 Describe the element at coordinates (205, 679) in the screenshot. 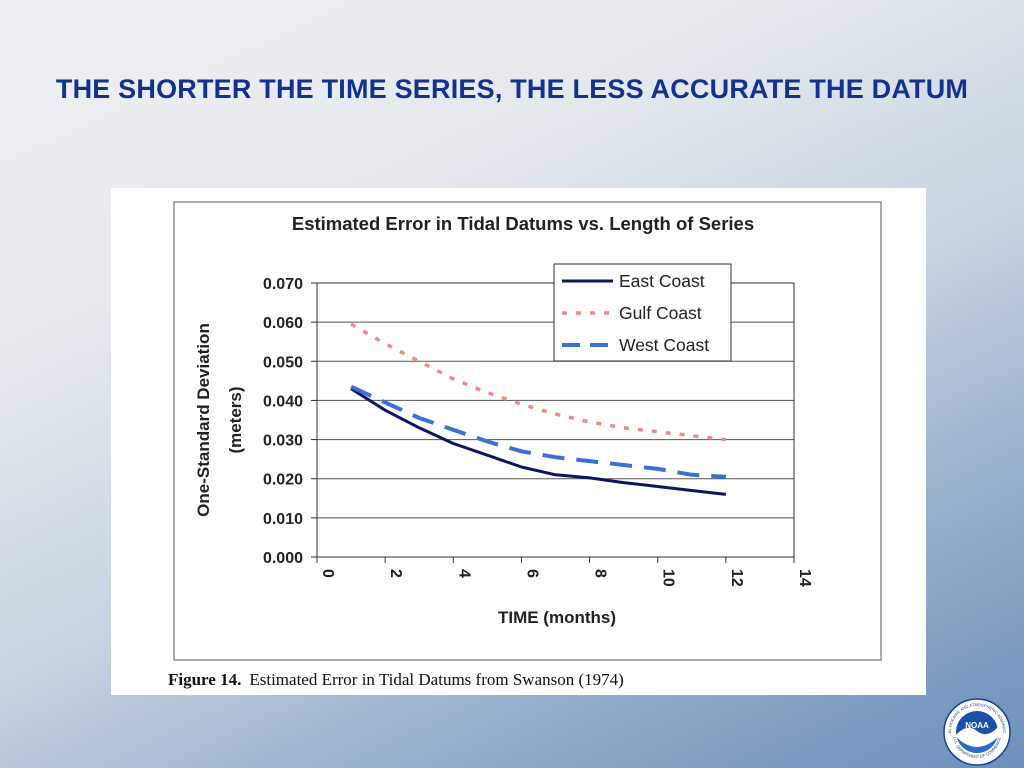

I see `figure-caption-lead: Figure 14.` at that location.